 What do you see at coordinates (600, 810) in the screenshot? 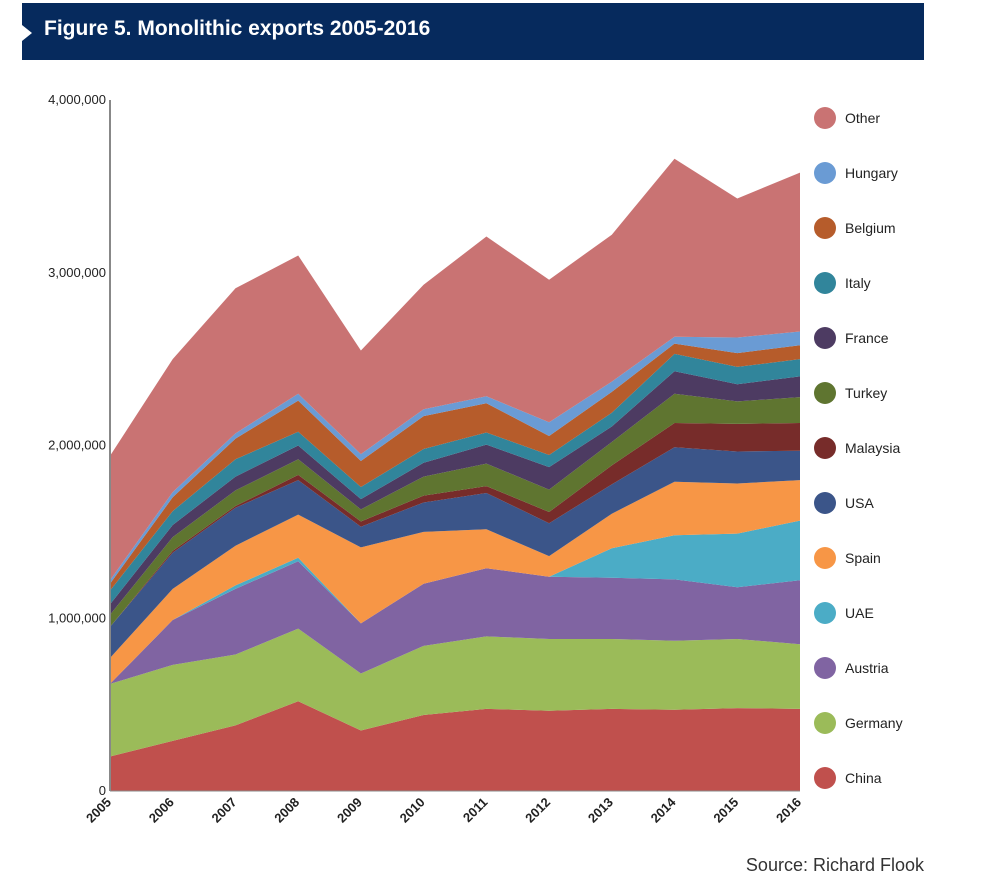
I see `x-tick-label: 2013` at bounding box center [600, 810].